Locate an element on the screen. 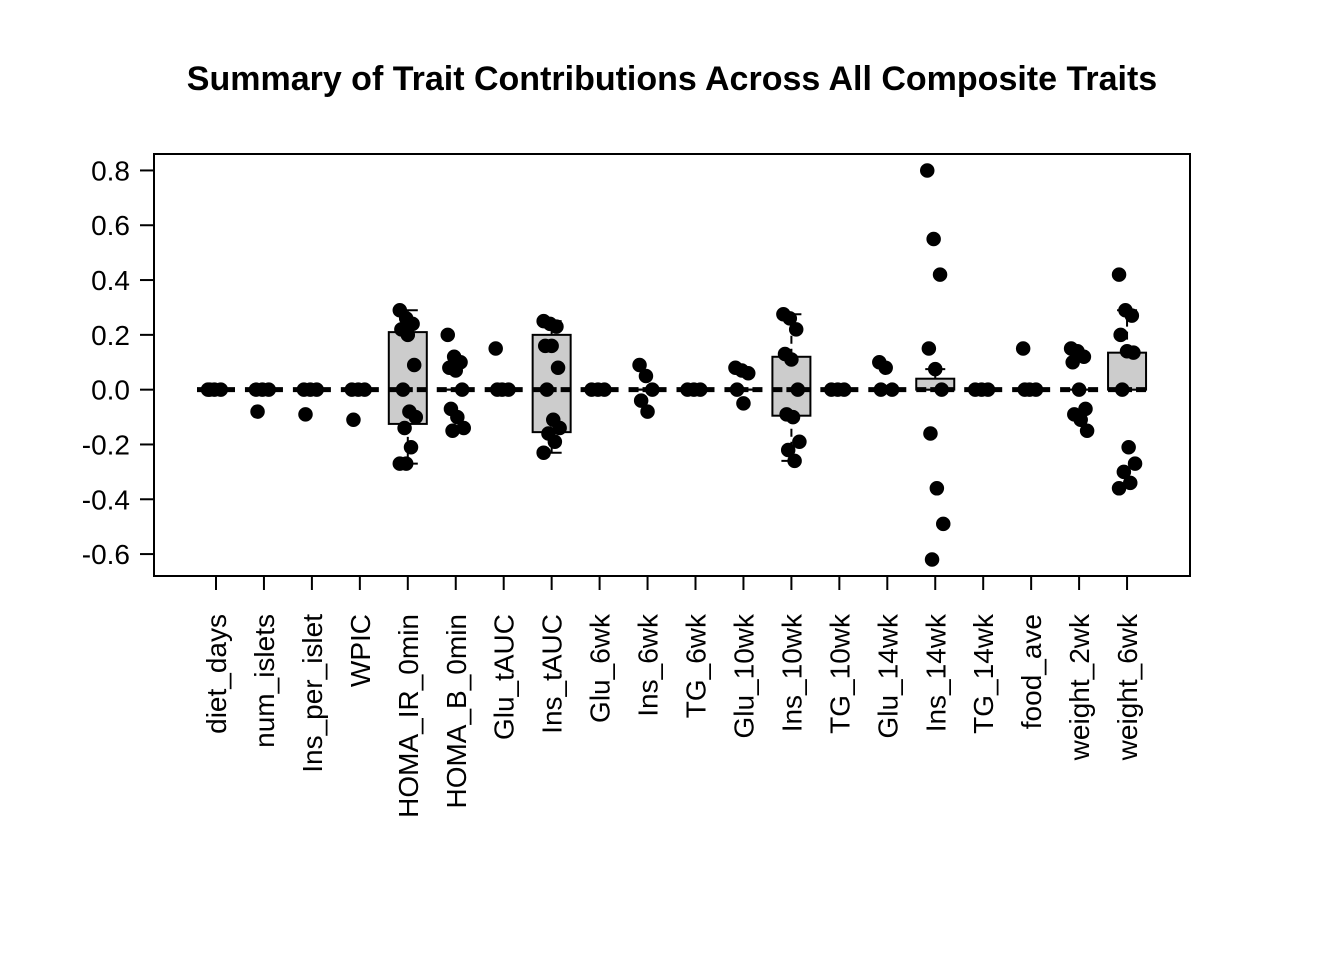  x-tick-label: WPIC is located at coordinates (360, 650).